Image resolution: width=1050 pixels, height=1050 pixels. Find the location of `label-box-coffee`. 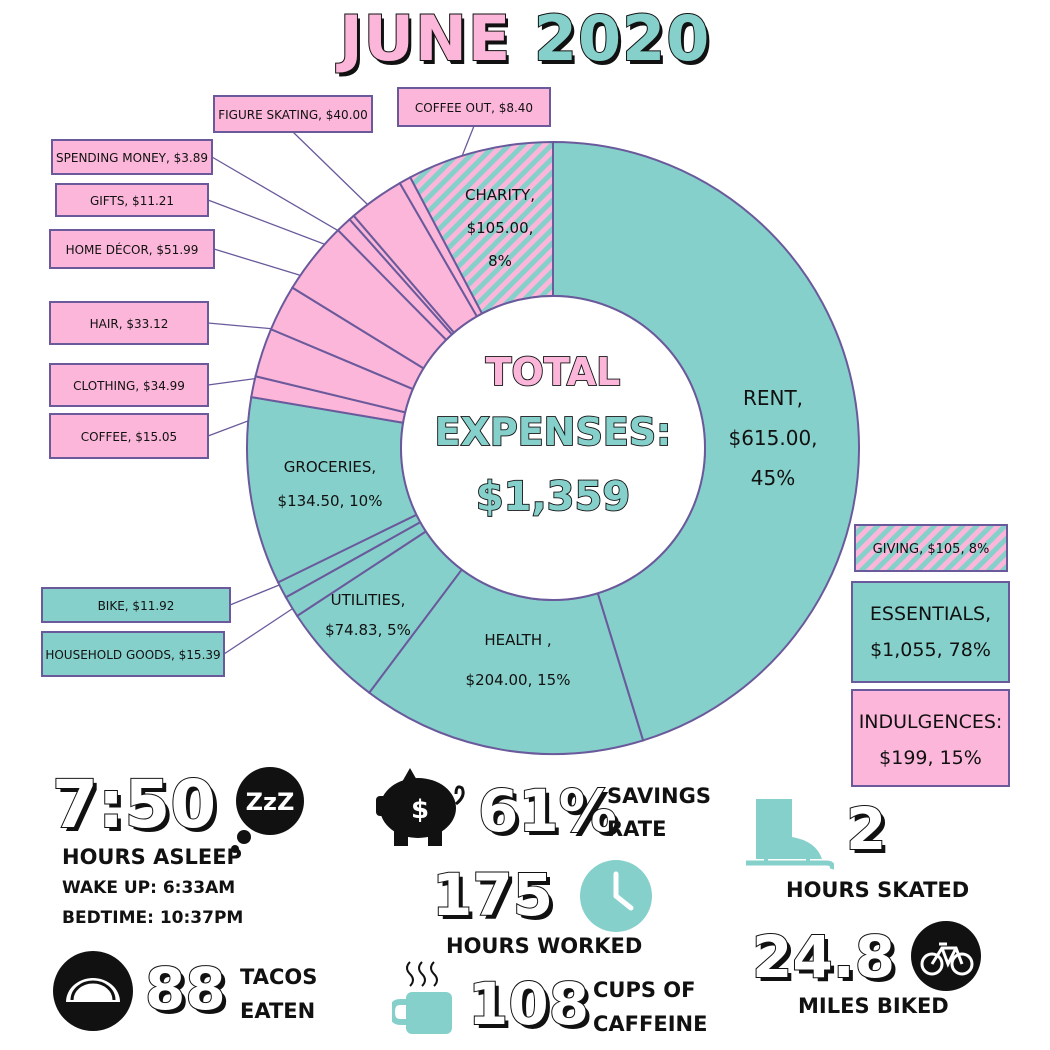

label-box-coffee is located at coordinates (129, 436).